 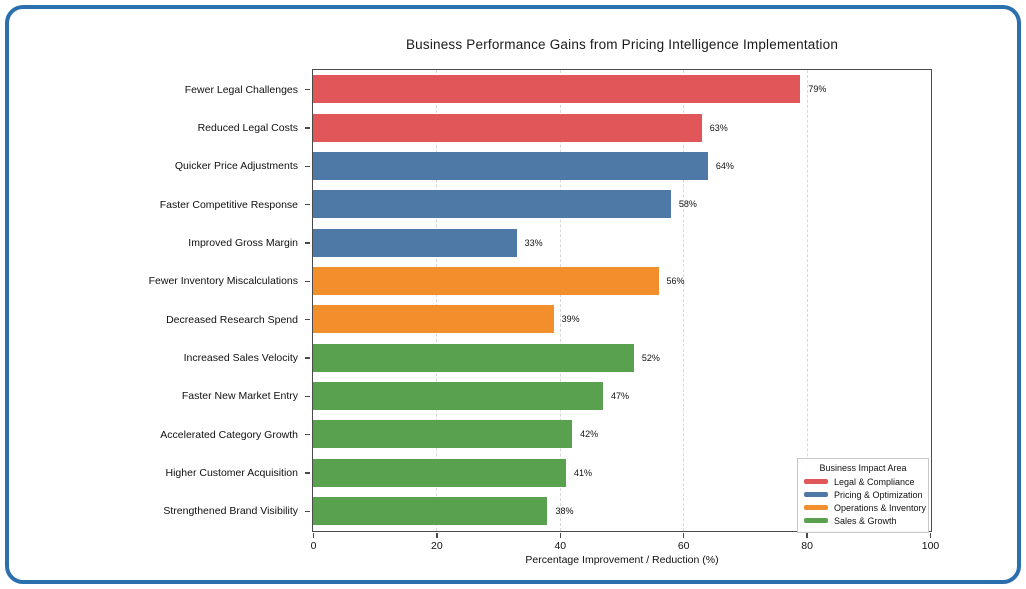 I want to click on category-label: Fewer Inventory Miscalculations, so click(x=223, y=281).